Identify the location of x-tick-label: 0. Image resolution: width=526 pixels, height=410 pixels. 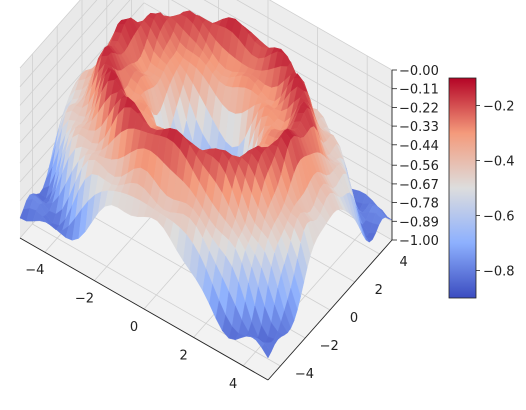
(134, 327).